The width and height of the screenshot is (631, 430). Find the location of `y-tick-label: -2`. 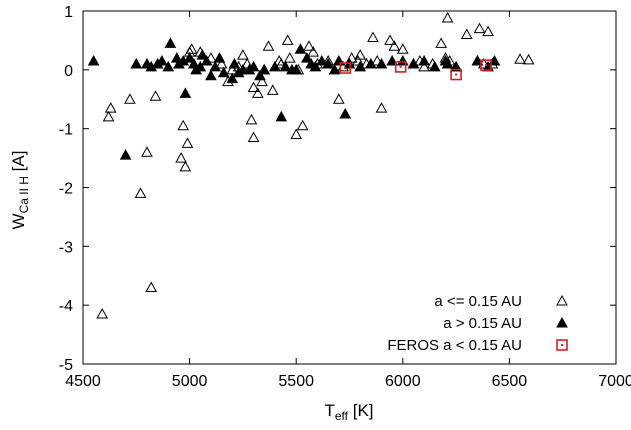

y-tick-label: -2 is located at coordinates (66, 189).